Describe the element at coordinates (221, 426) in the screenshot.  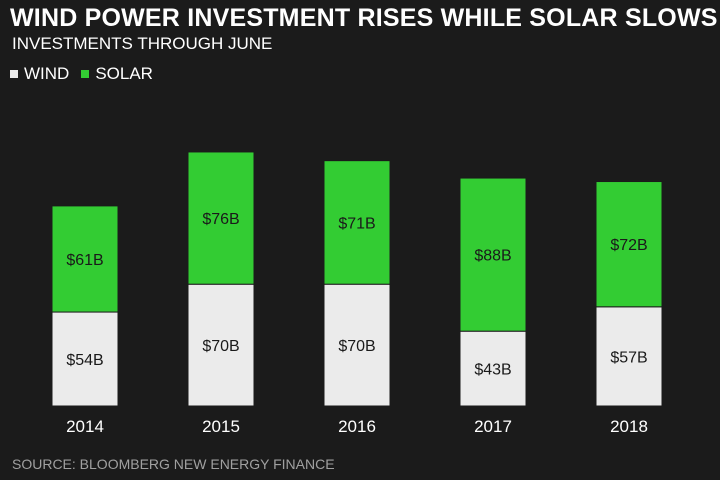
I see `x-tick-label-2015: 2015` at that location.